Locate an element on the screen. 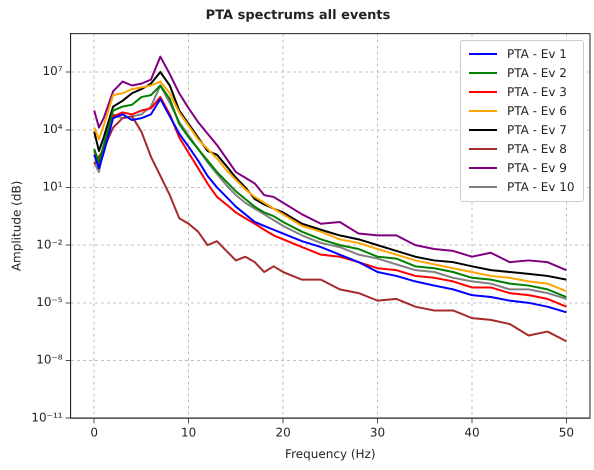 This screenshot has width=594, height=470. chart-title: PTA spectrums all events is located at coordinates (298, 16).